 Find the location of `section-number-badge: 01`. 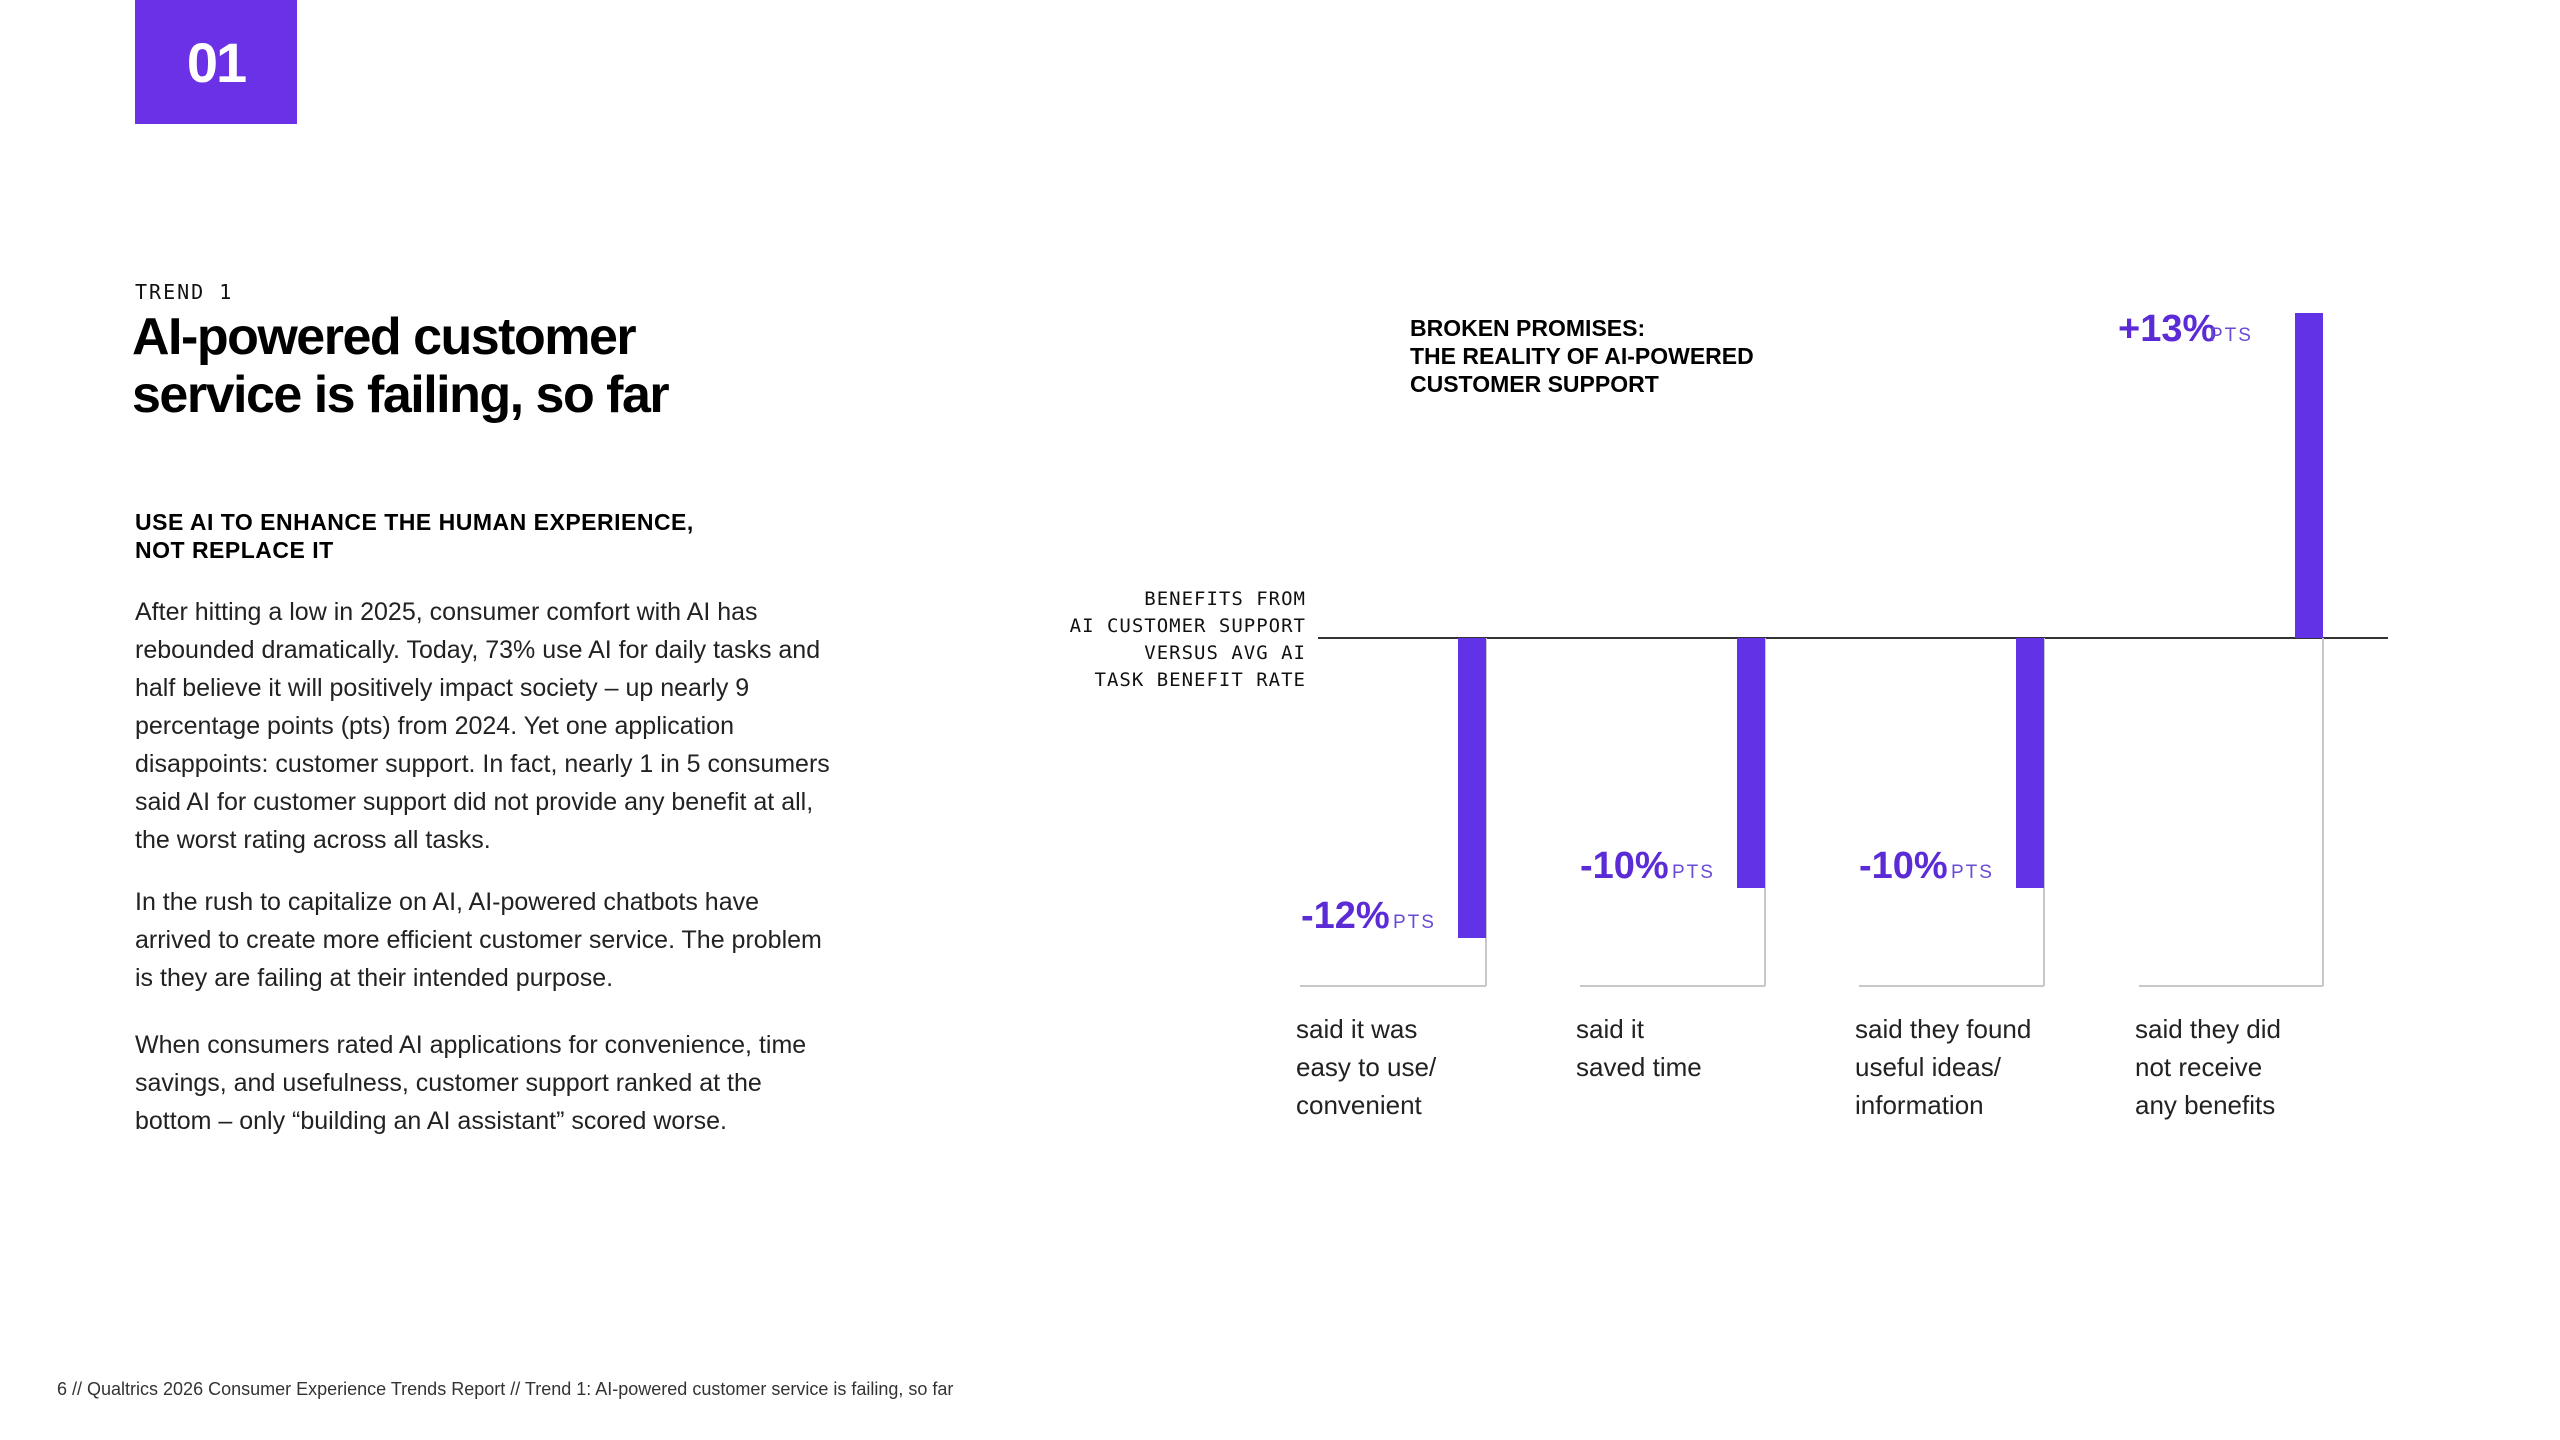

section-number-badge: 01 is located at coordinates (216, 62).